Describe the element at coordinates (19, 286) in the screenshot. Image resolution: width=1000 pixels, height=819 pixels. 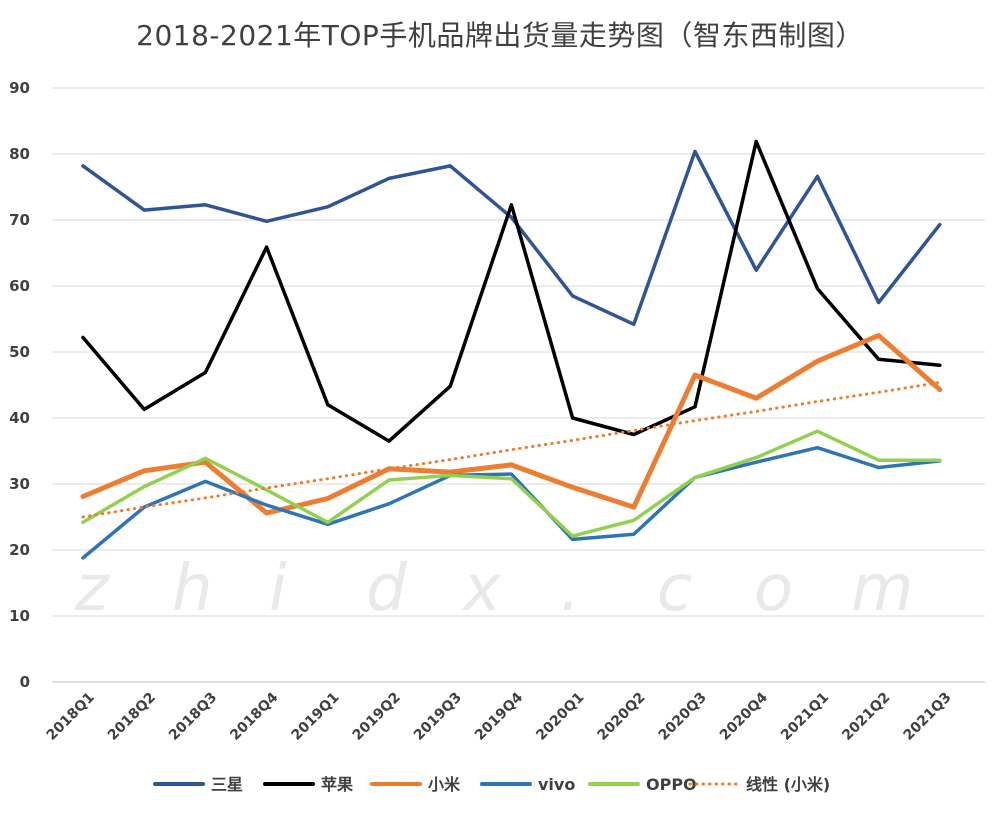
I see `y-tick-label: 60` at that location.